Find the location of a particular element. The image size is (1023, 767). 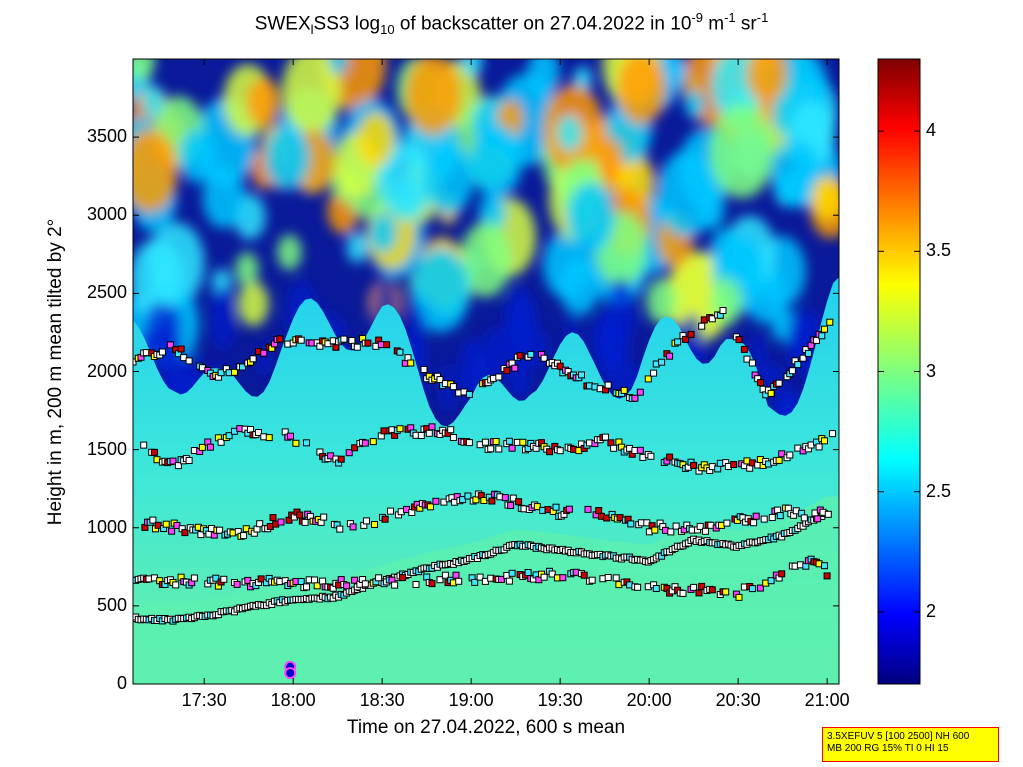

x-tick-label: 19:30 is located at coordinates (560, 700).